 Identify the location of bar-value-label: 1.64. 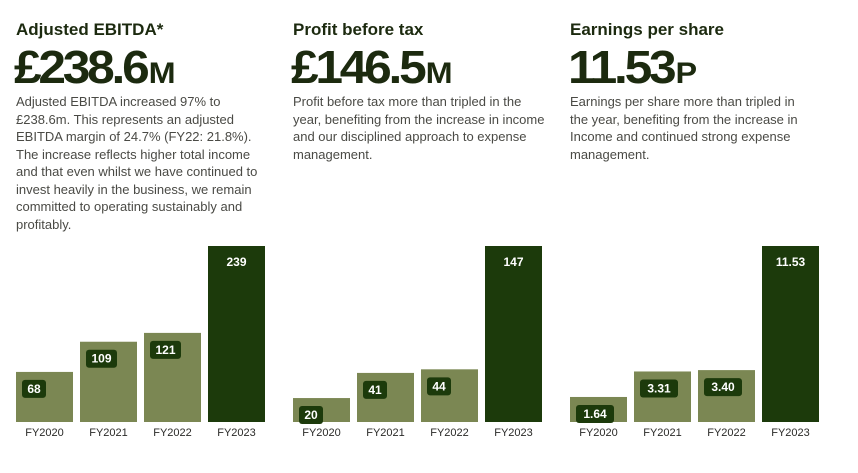
(595, 414).